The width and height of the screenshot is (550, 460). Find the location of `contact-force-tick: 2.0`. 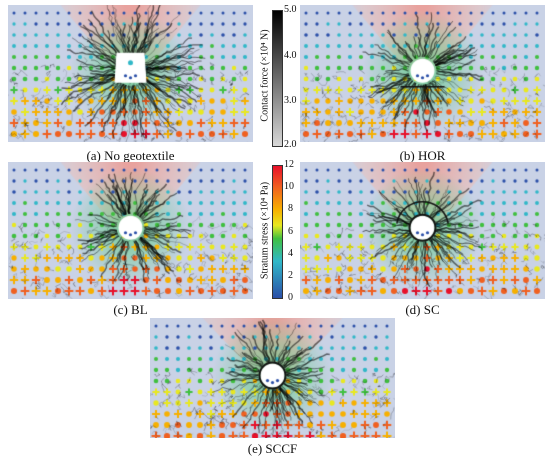

contact-force-tick: 2.0 is located at coordinates (290, 144).